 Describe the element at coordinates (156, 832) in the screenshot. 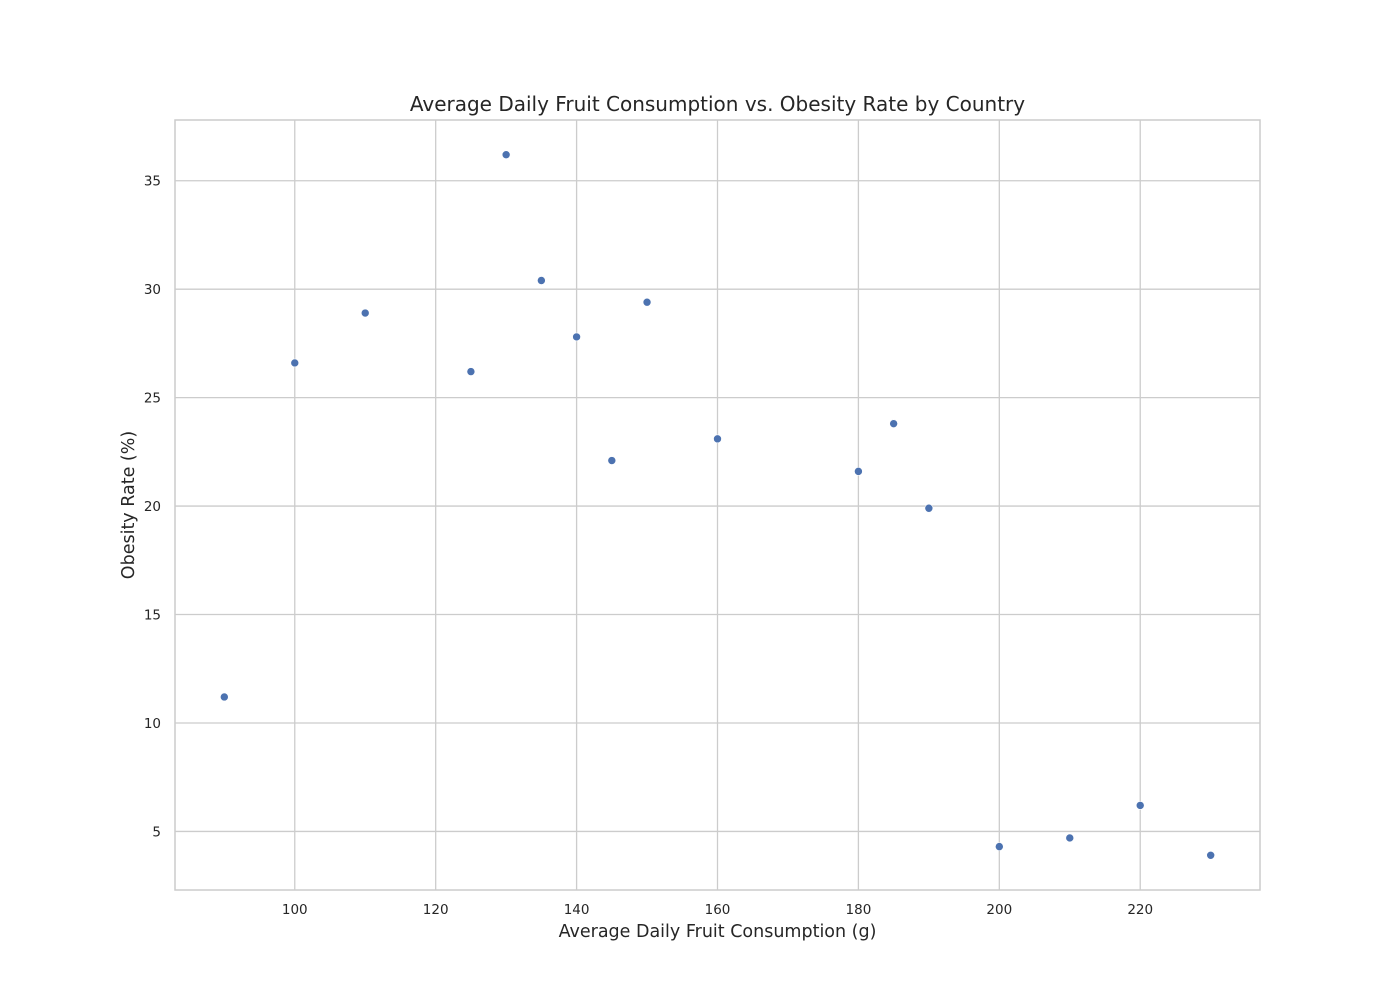

I see `y-tick-label: 5` at that location.